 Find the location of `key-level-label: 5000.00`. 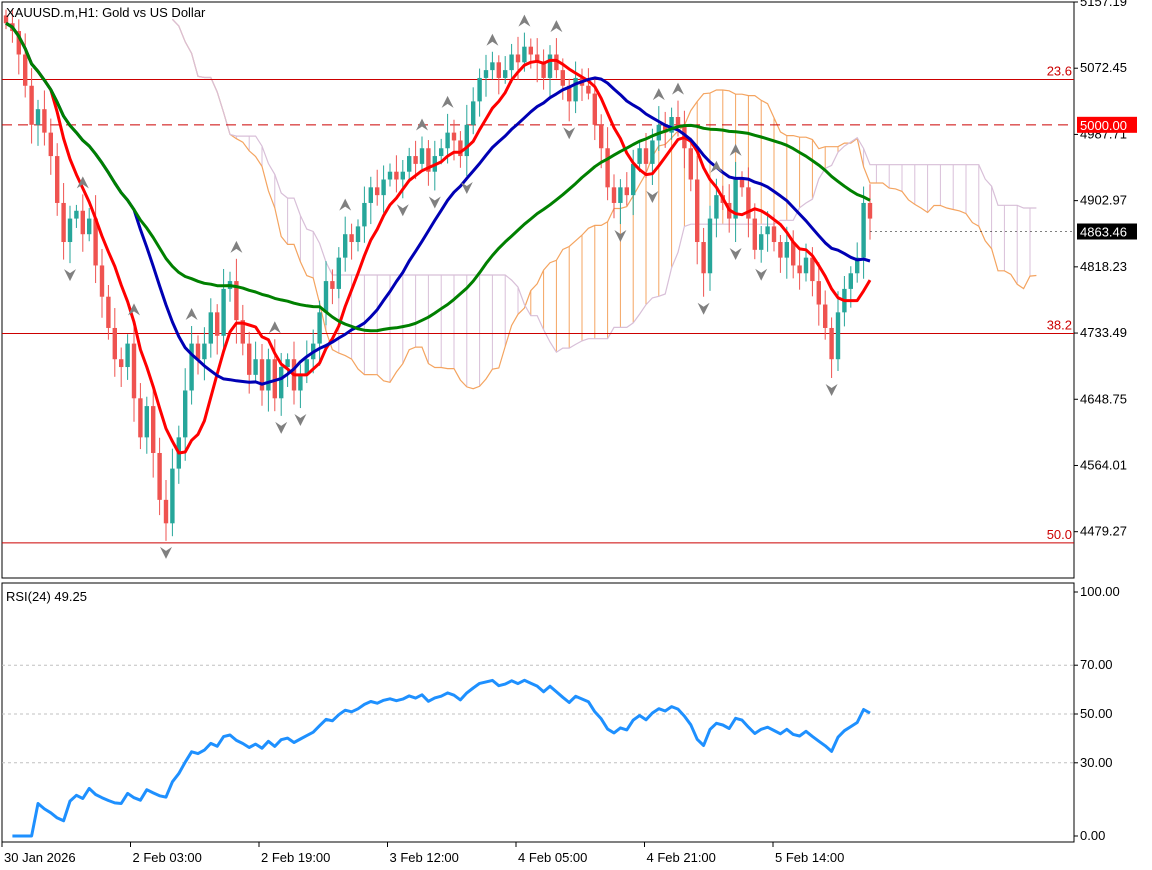

key-level-label: 5000.00 is located at coordinates (1103, 125).